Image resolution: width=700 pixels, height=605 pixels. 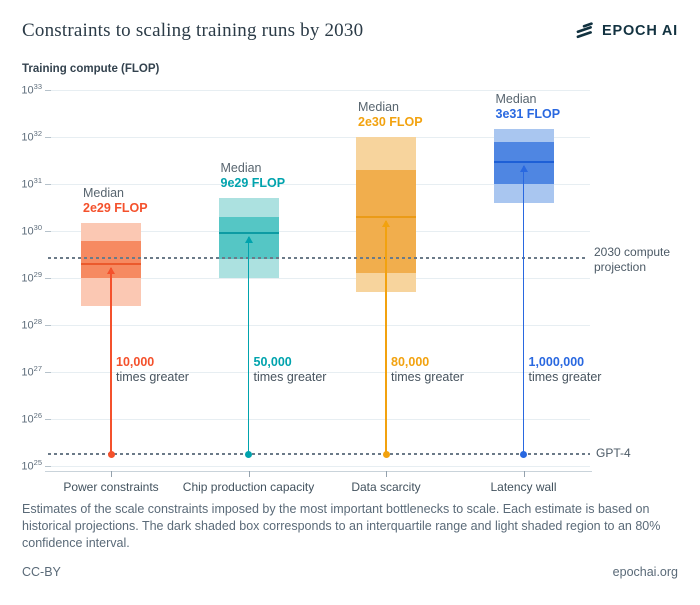 I want to click on power-constraints-gpt4-dot-icon, so click(x=111, y=454).